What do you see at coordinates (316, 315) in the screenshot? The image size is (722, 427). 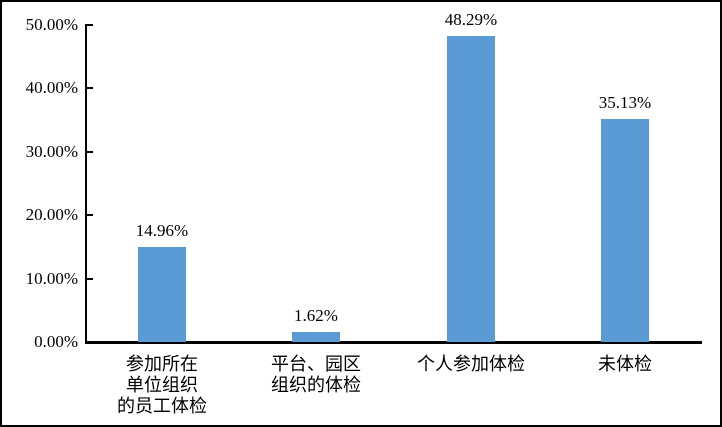 I see `bar-value-label: 1.62%` at bounding box center [316, 315].